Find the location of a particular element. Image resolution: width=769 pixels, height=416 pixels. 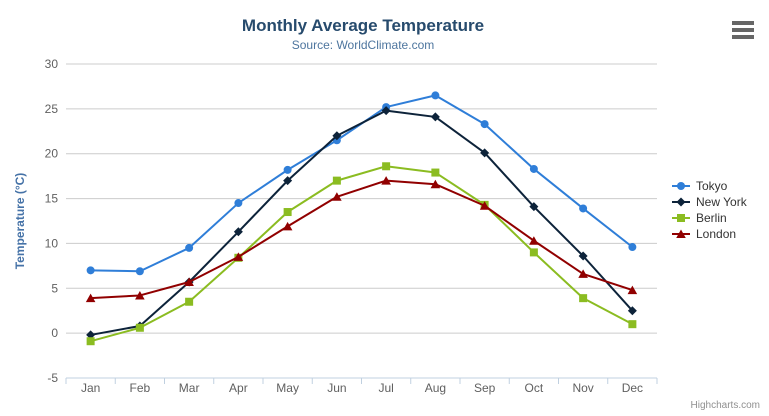

legend-item-new-york: New York is located at coordinates (710, 202).